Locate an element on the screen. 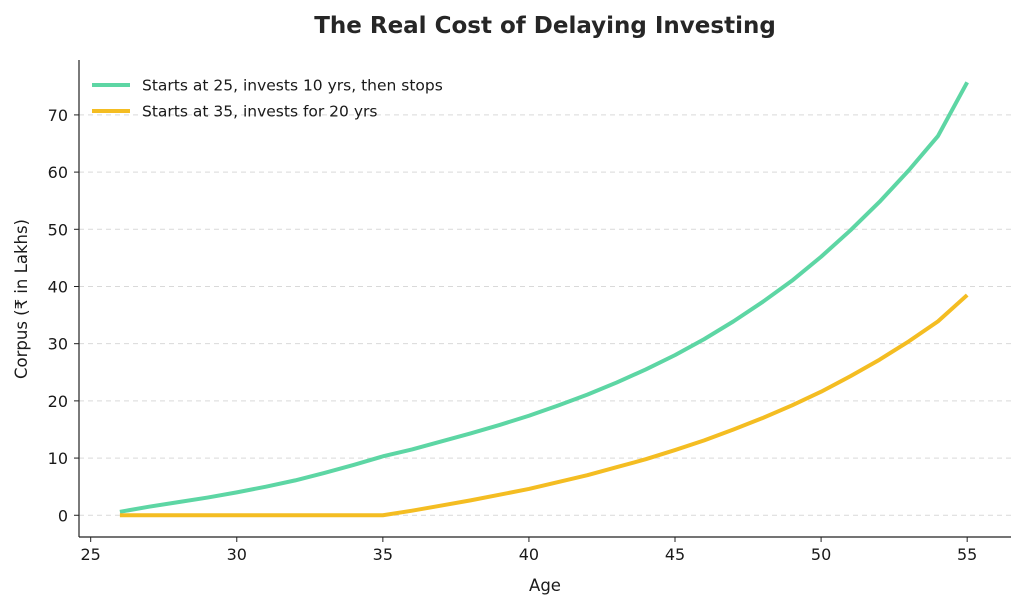  y-tick-label-0: 0 is located at coordinates (63, 515).